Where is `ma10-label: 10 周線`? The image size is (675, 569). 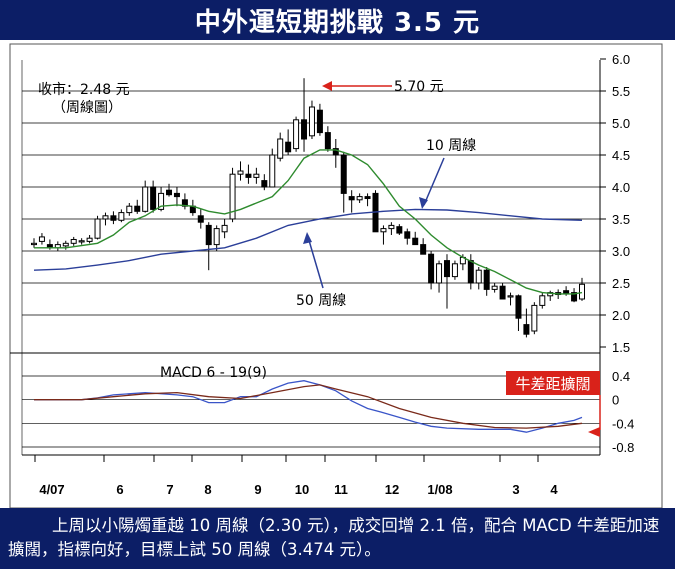 ma10-label: 10 周線 is located at coordinates (451, 146).